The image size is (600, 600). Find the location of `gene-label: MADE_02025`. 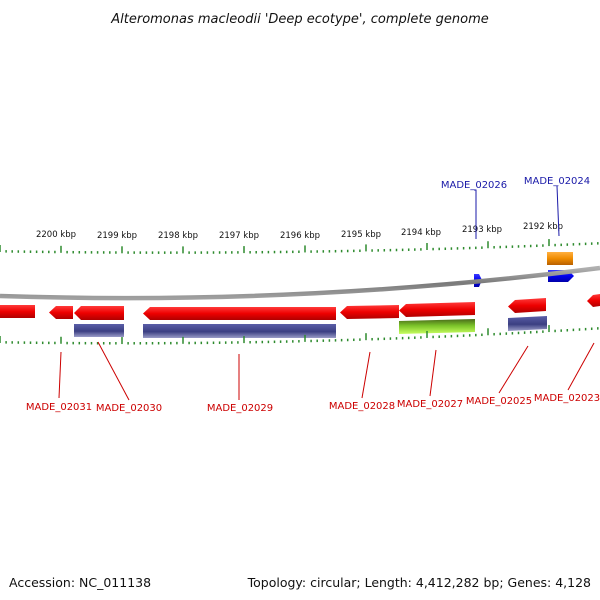

gene-label: MADE_02025 is located at coordinates (499, 401).